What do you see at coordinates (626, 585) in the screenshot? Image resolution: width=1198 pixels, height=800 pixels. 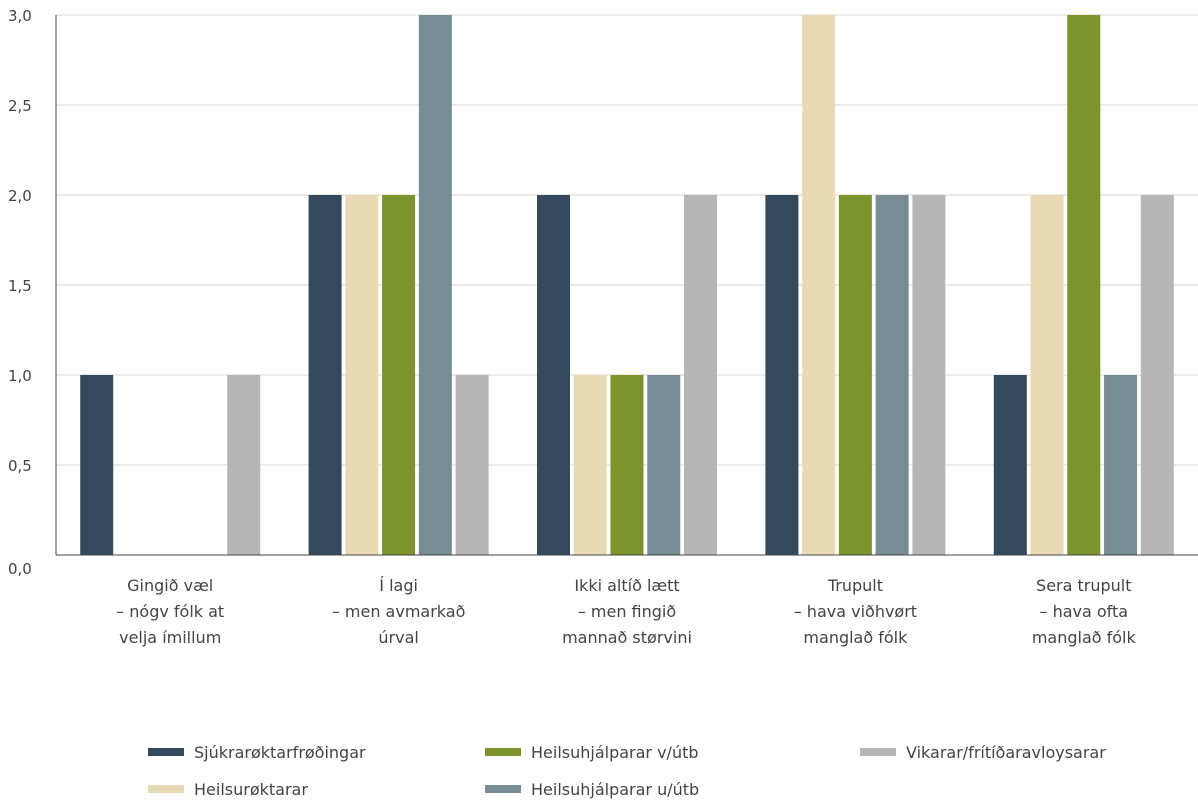 I see `category-label: Ikki altíð lætt` at bounding box center [626, 585].